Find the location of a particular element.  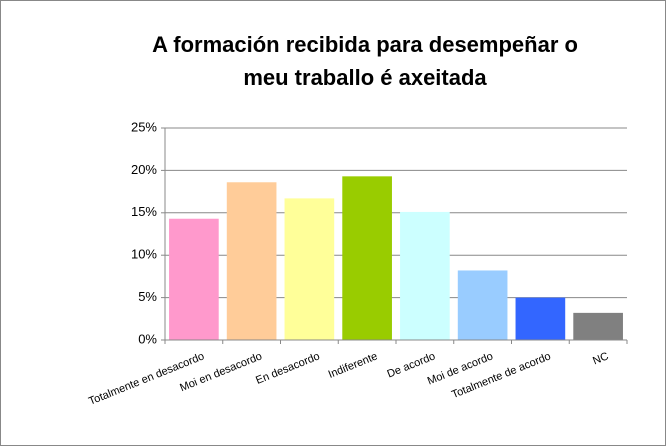

chart-title: meu traballo é axeitada is located at coordinates (365, 77).